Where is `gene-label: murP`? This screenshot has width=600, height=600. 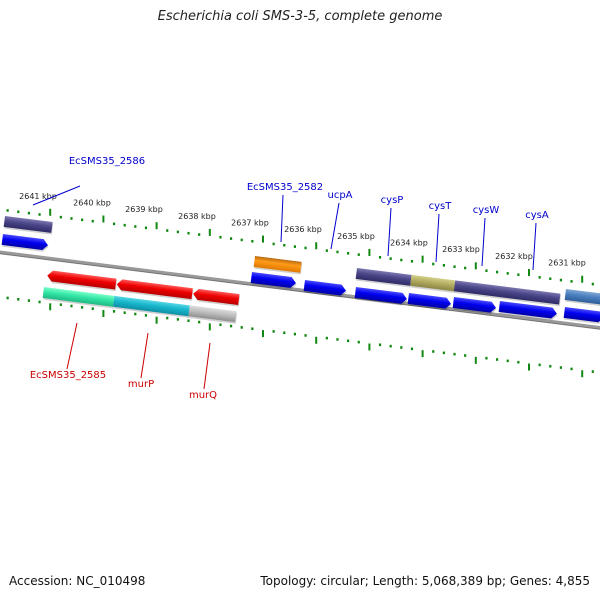 gene-label: murP is located at coordinates (141, 384).